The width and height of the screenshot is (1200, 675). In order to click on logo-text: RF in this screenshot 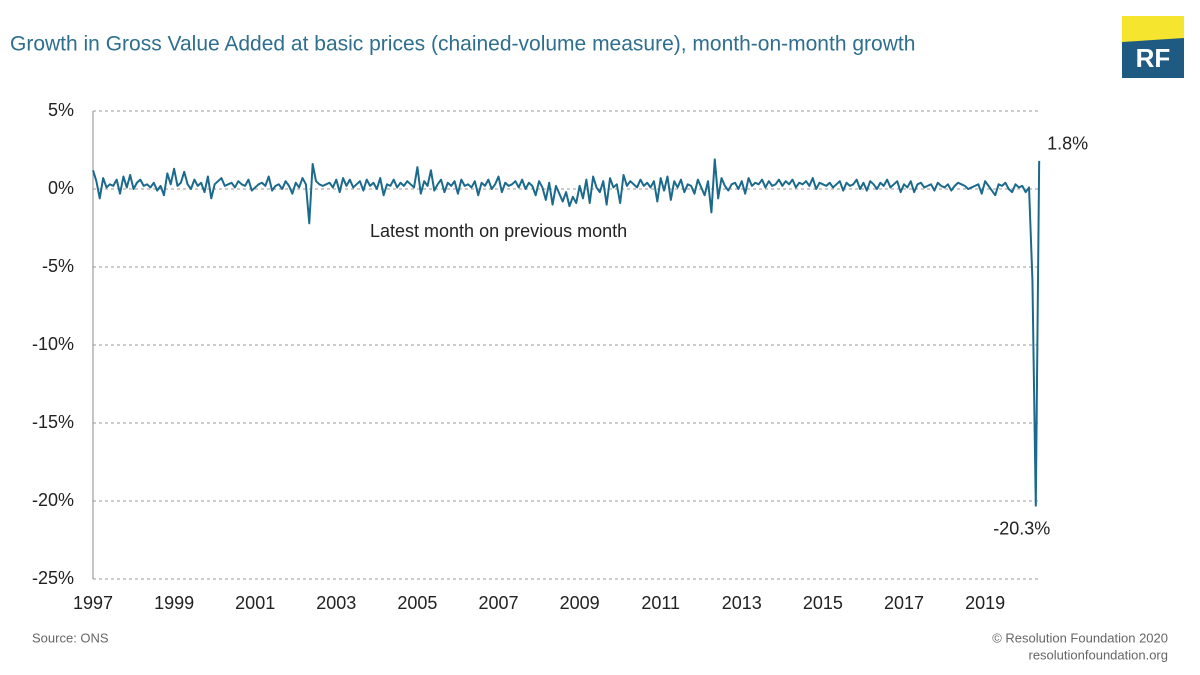, I will do `click(1153, 58)`.